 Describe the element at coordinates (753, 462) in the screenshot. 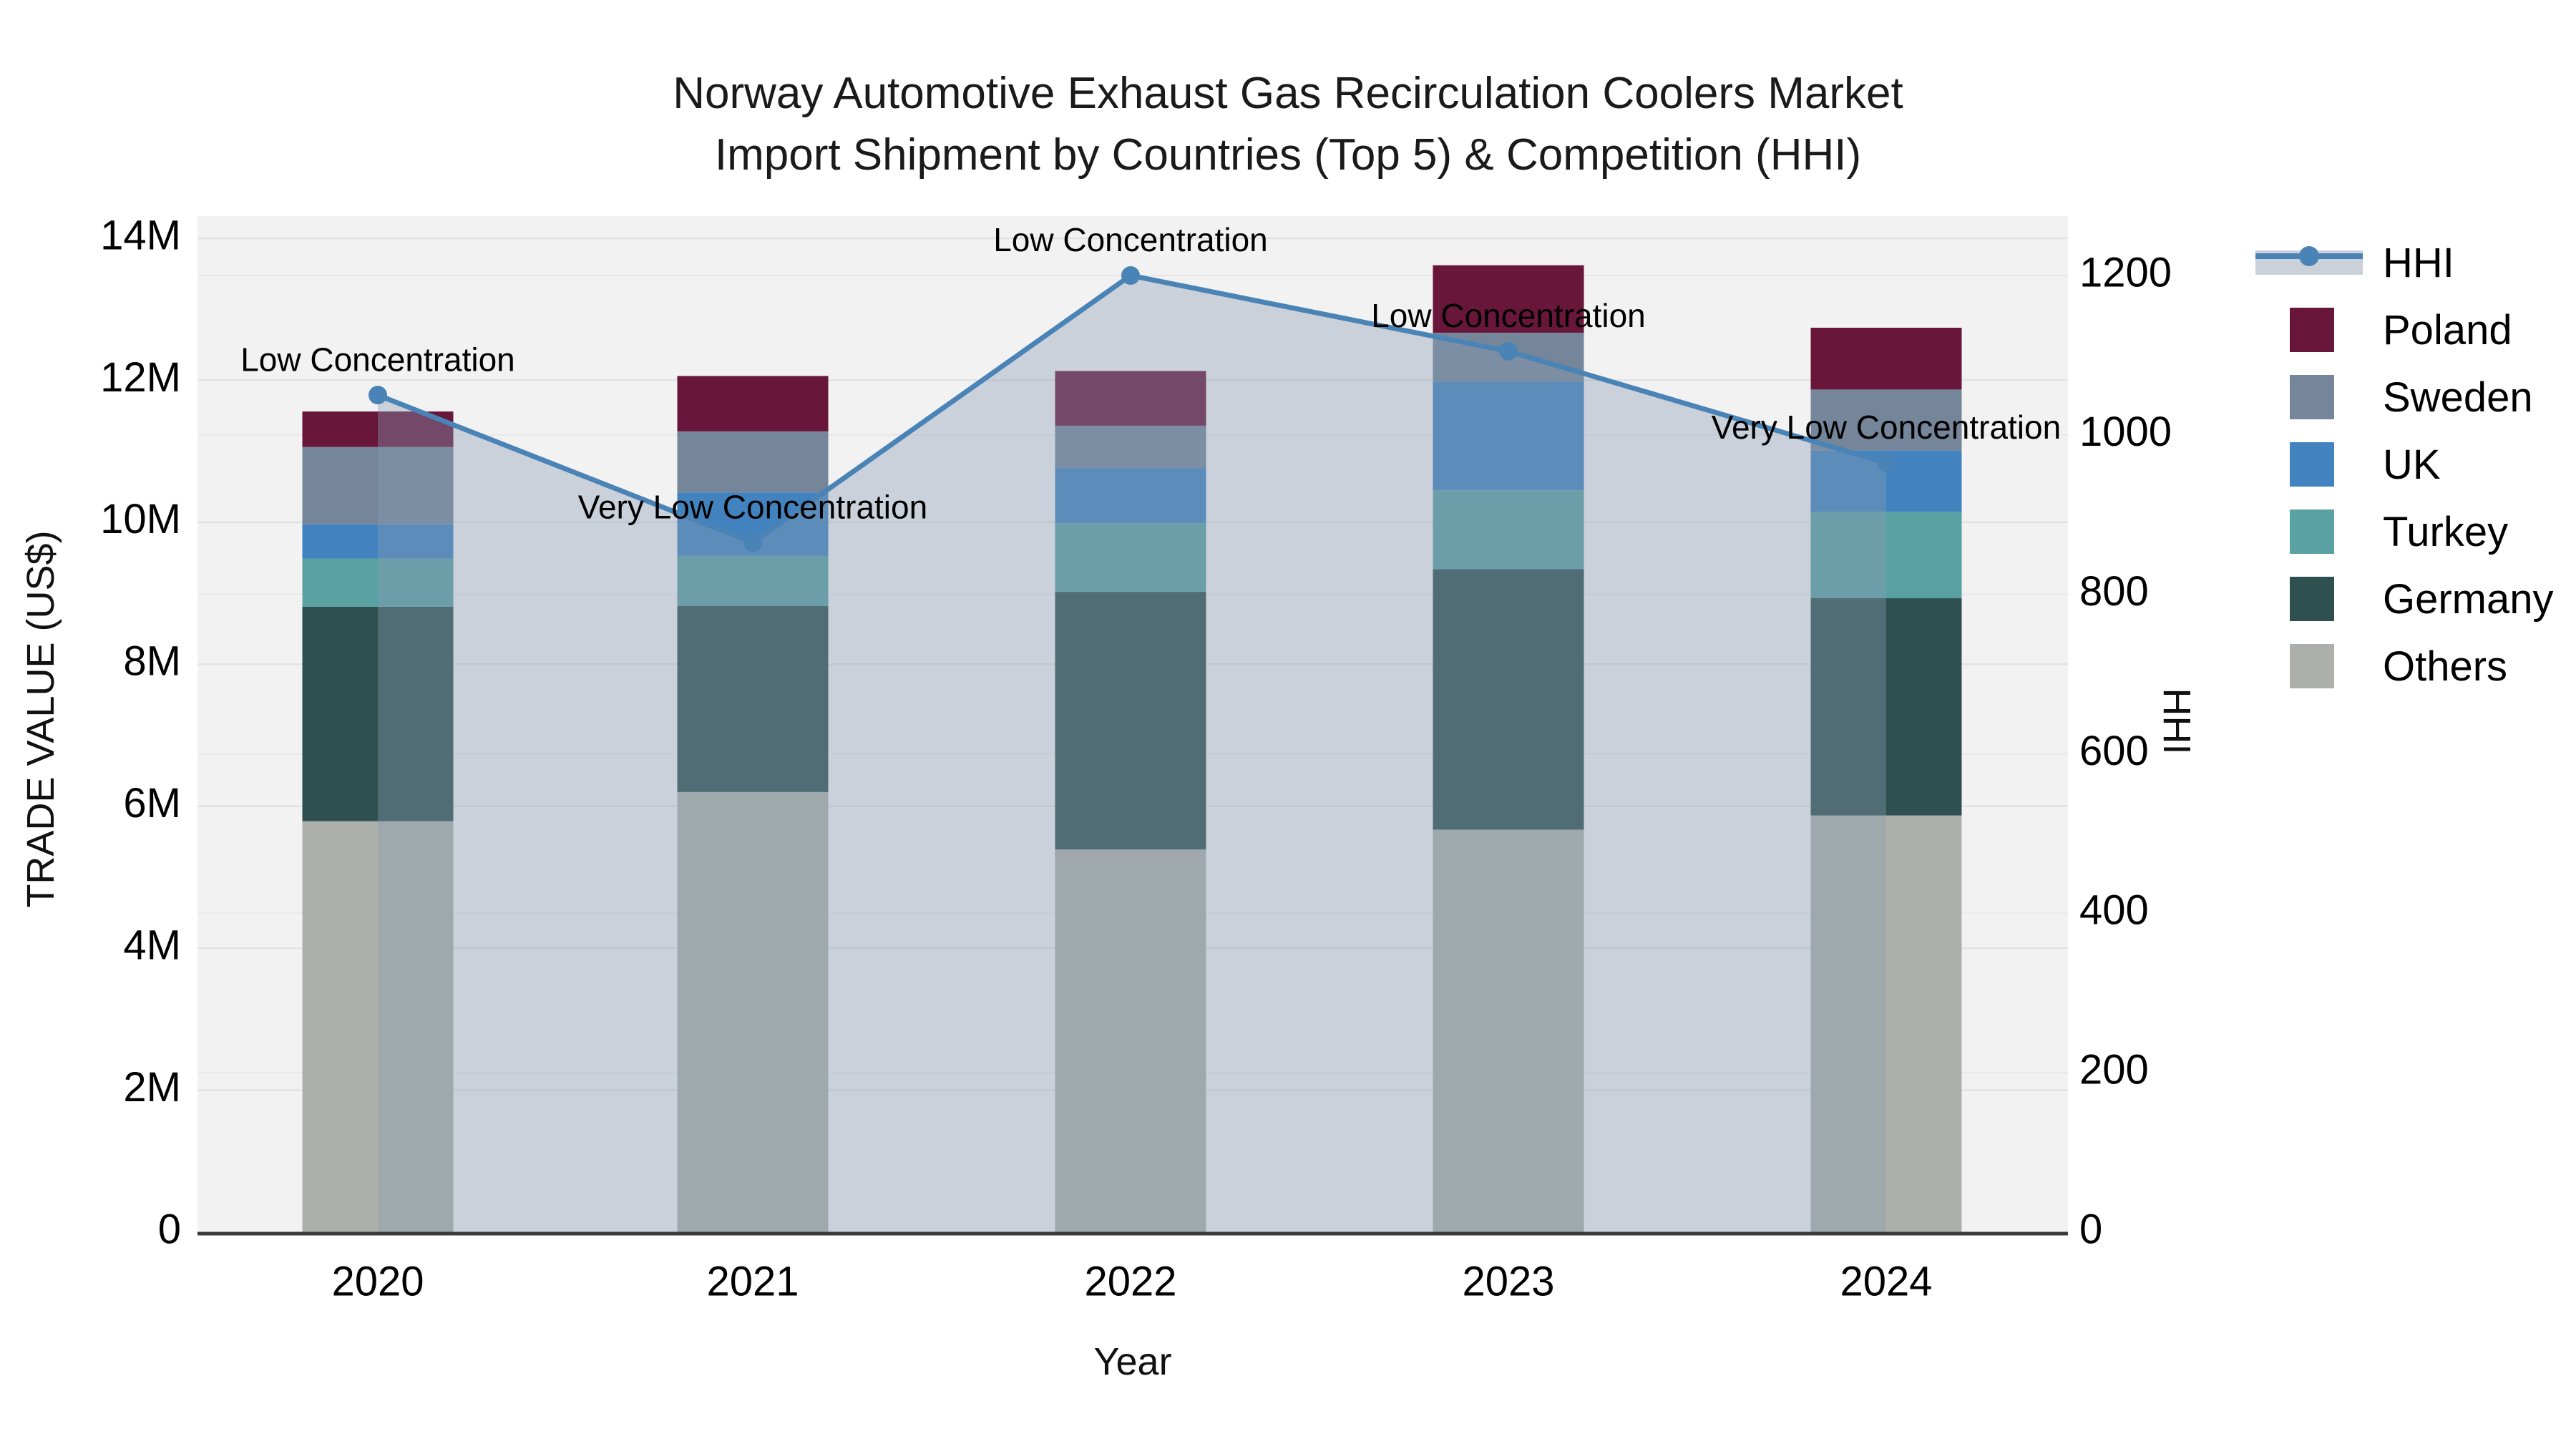

I see `bar-segment-2021-sweden` at that location.